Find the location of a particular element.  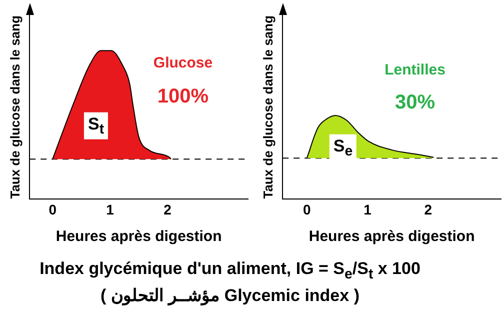

text: 30% is located at coordinates (415, 103).